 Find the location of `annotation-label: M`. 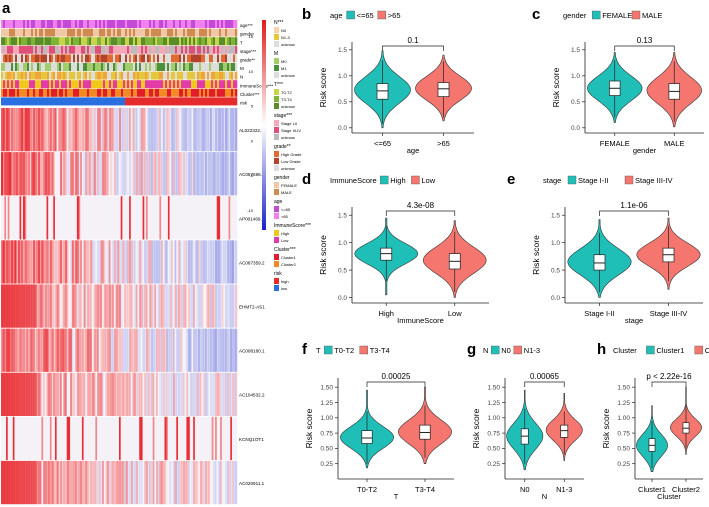

annotation-label: M is located at coordinates (242, 68).